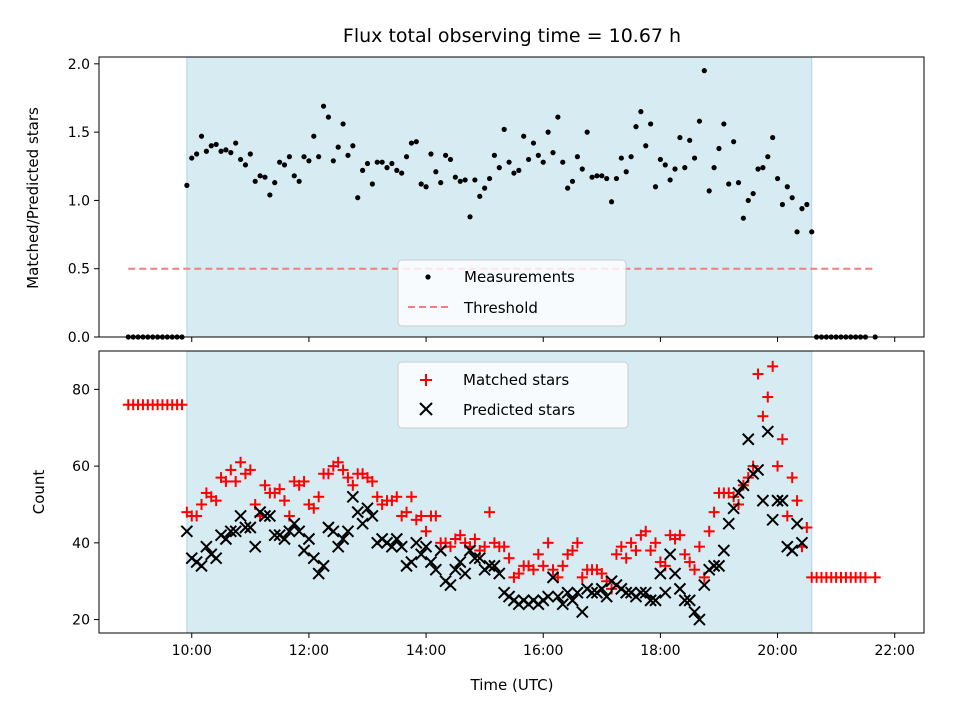  I want to click on y-tick-label: 0.5, so click(79, 270).